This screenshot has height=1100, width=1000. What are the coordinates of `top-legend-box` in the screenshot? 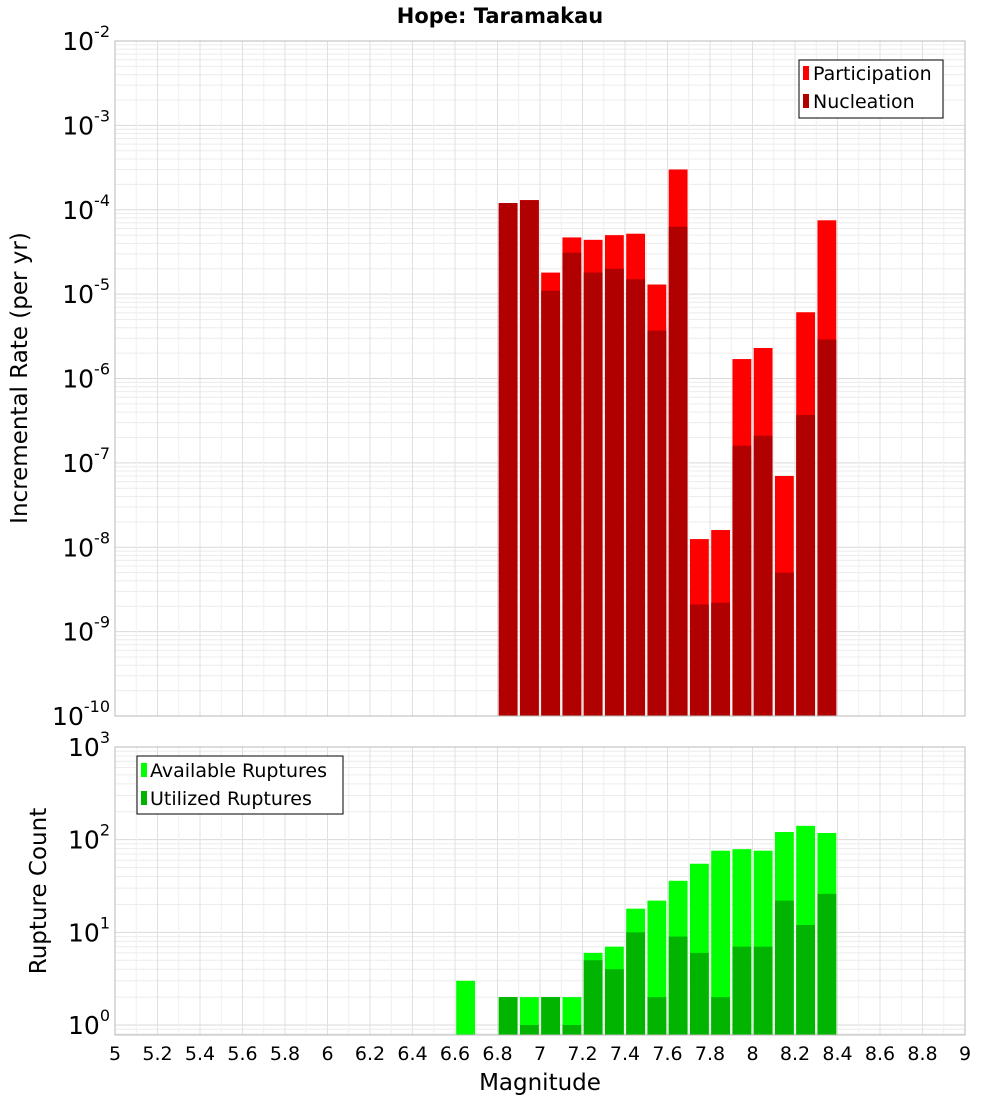 It's located at (871, 89).